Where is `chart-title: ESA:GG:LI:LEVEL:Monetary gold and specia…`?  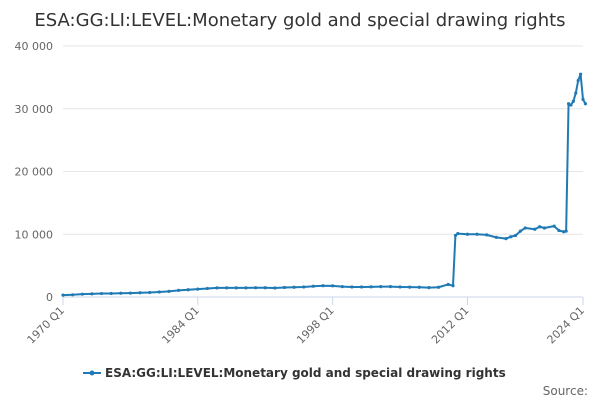
chart-title: ESA:GG:LI:LEVEL:Monetary gold and specia… is located at coordinates (299, 20).